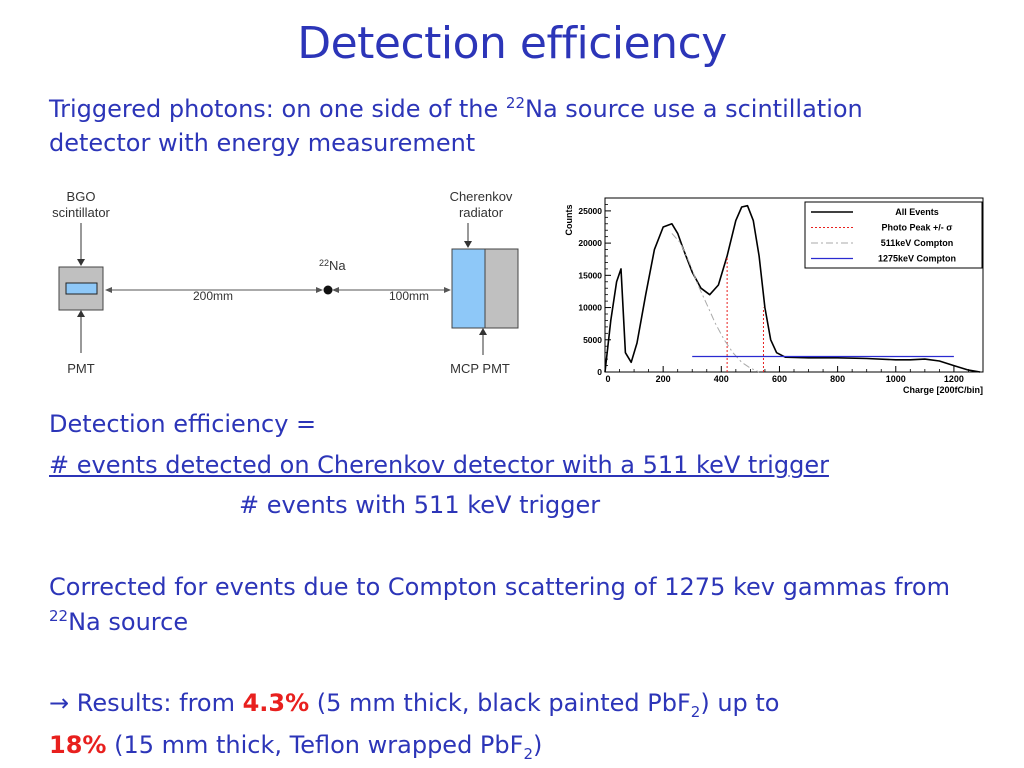  What do you see at coordinates (694, 109) in the screenshot?
I see `intro-text-b: Na source use a scintillation` at bounding box center [694, 109].